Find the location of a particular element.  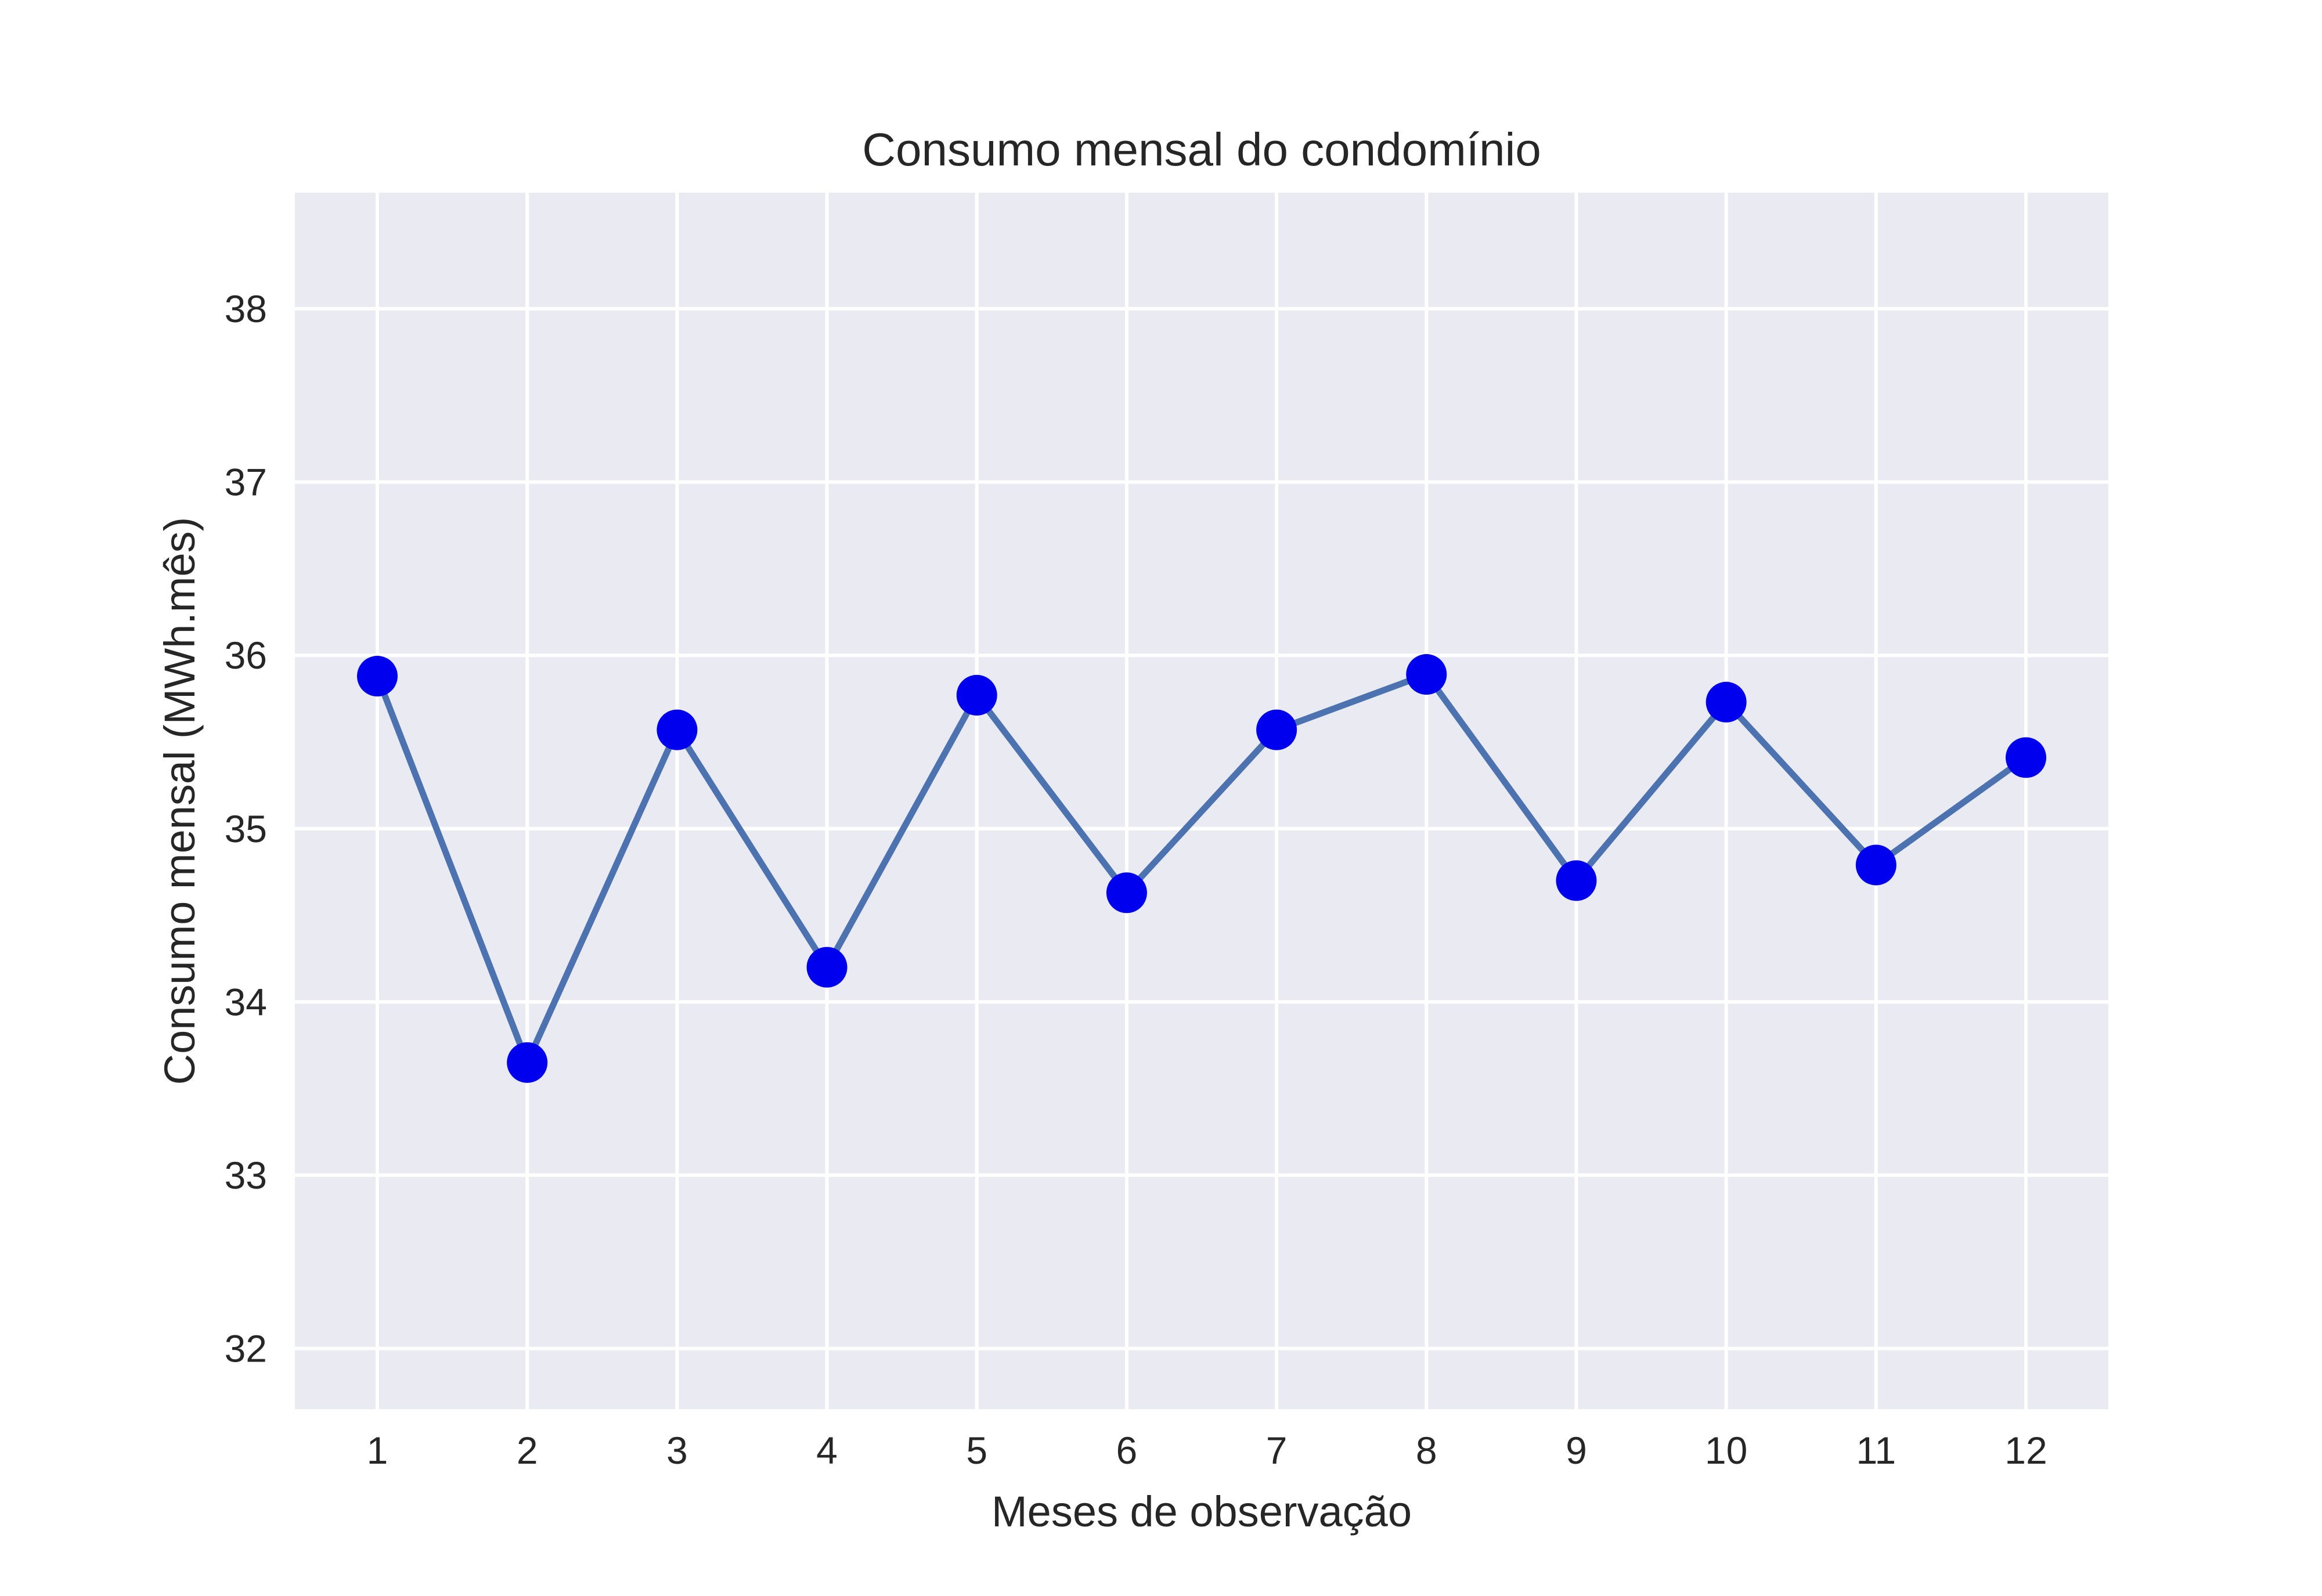

x-tick-label: 5 is located at coordinates (976, 1450).